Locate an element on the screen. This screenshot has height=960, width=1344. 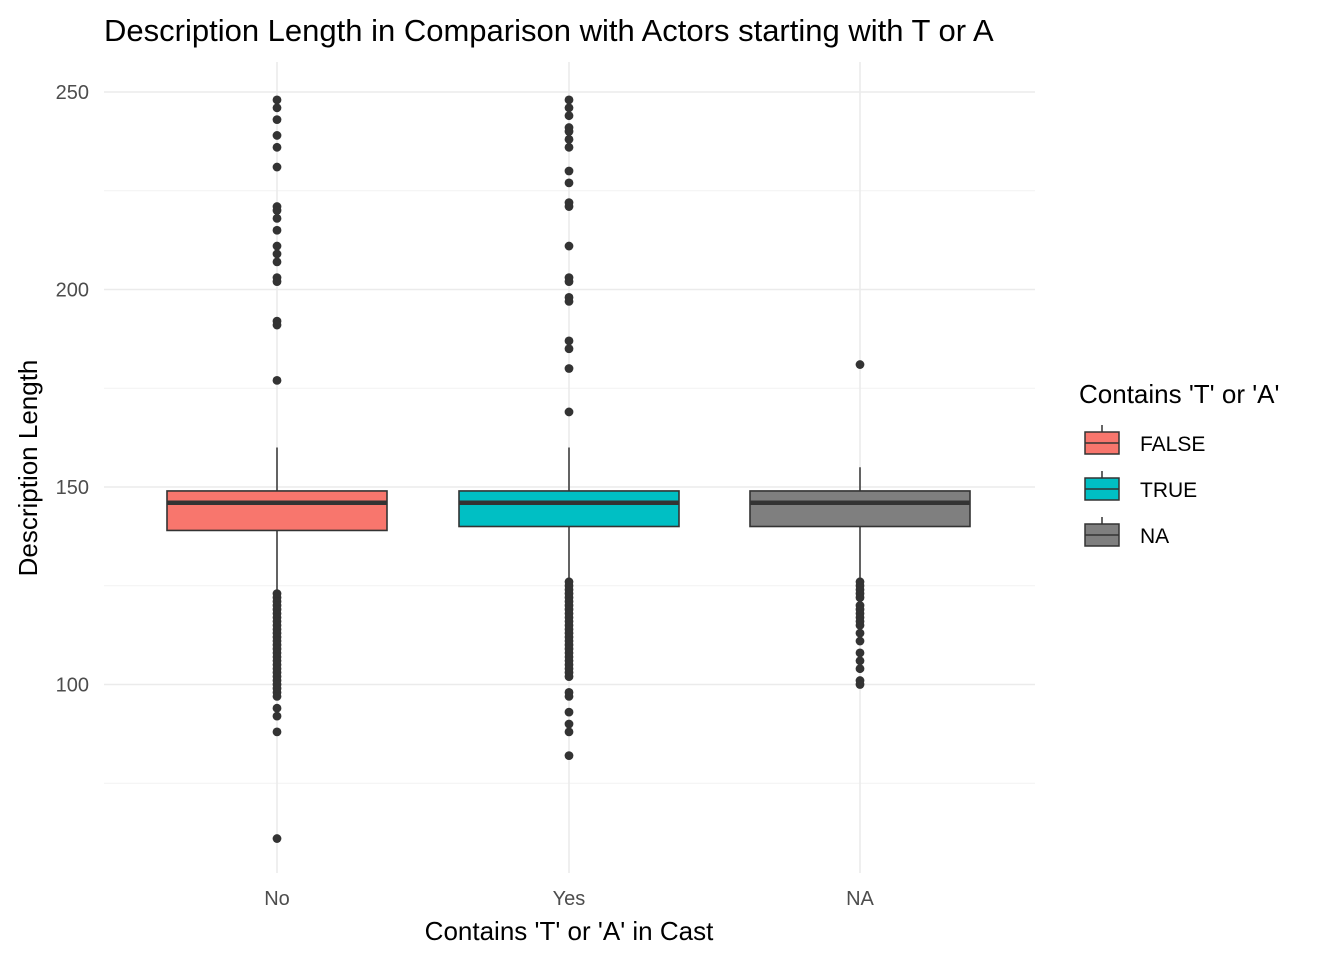
legend: Contains 'T' or 'A' FALSE TRUE NA is located at coordinates (1179, 463).